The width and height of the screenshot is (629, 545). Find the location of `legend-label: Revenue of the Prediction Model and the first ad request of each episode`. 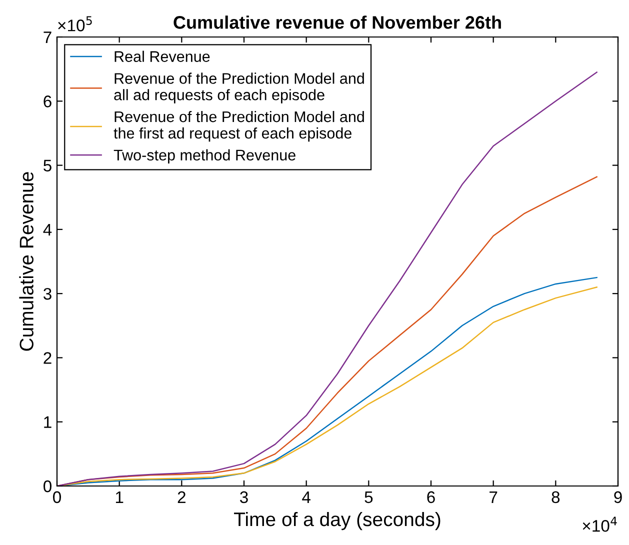

legend-label: Revenue of the Prediction Model and the first ad request of each episode is located at coordinates (239, 126).